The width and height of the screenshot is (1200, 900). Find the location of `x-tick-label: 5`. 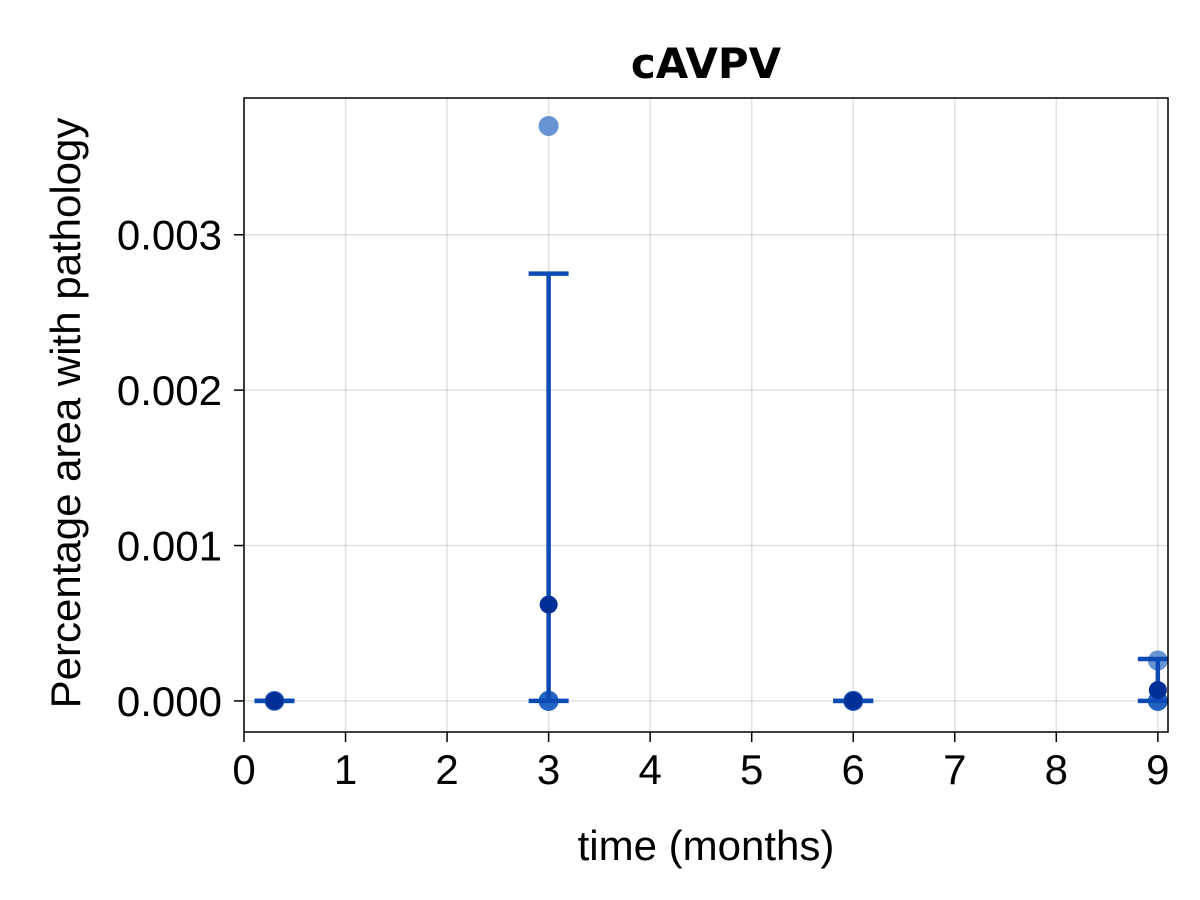

x-tick-label: 5 is located at coordinates (751, 769).